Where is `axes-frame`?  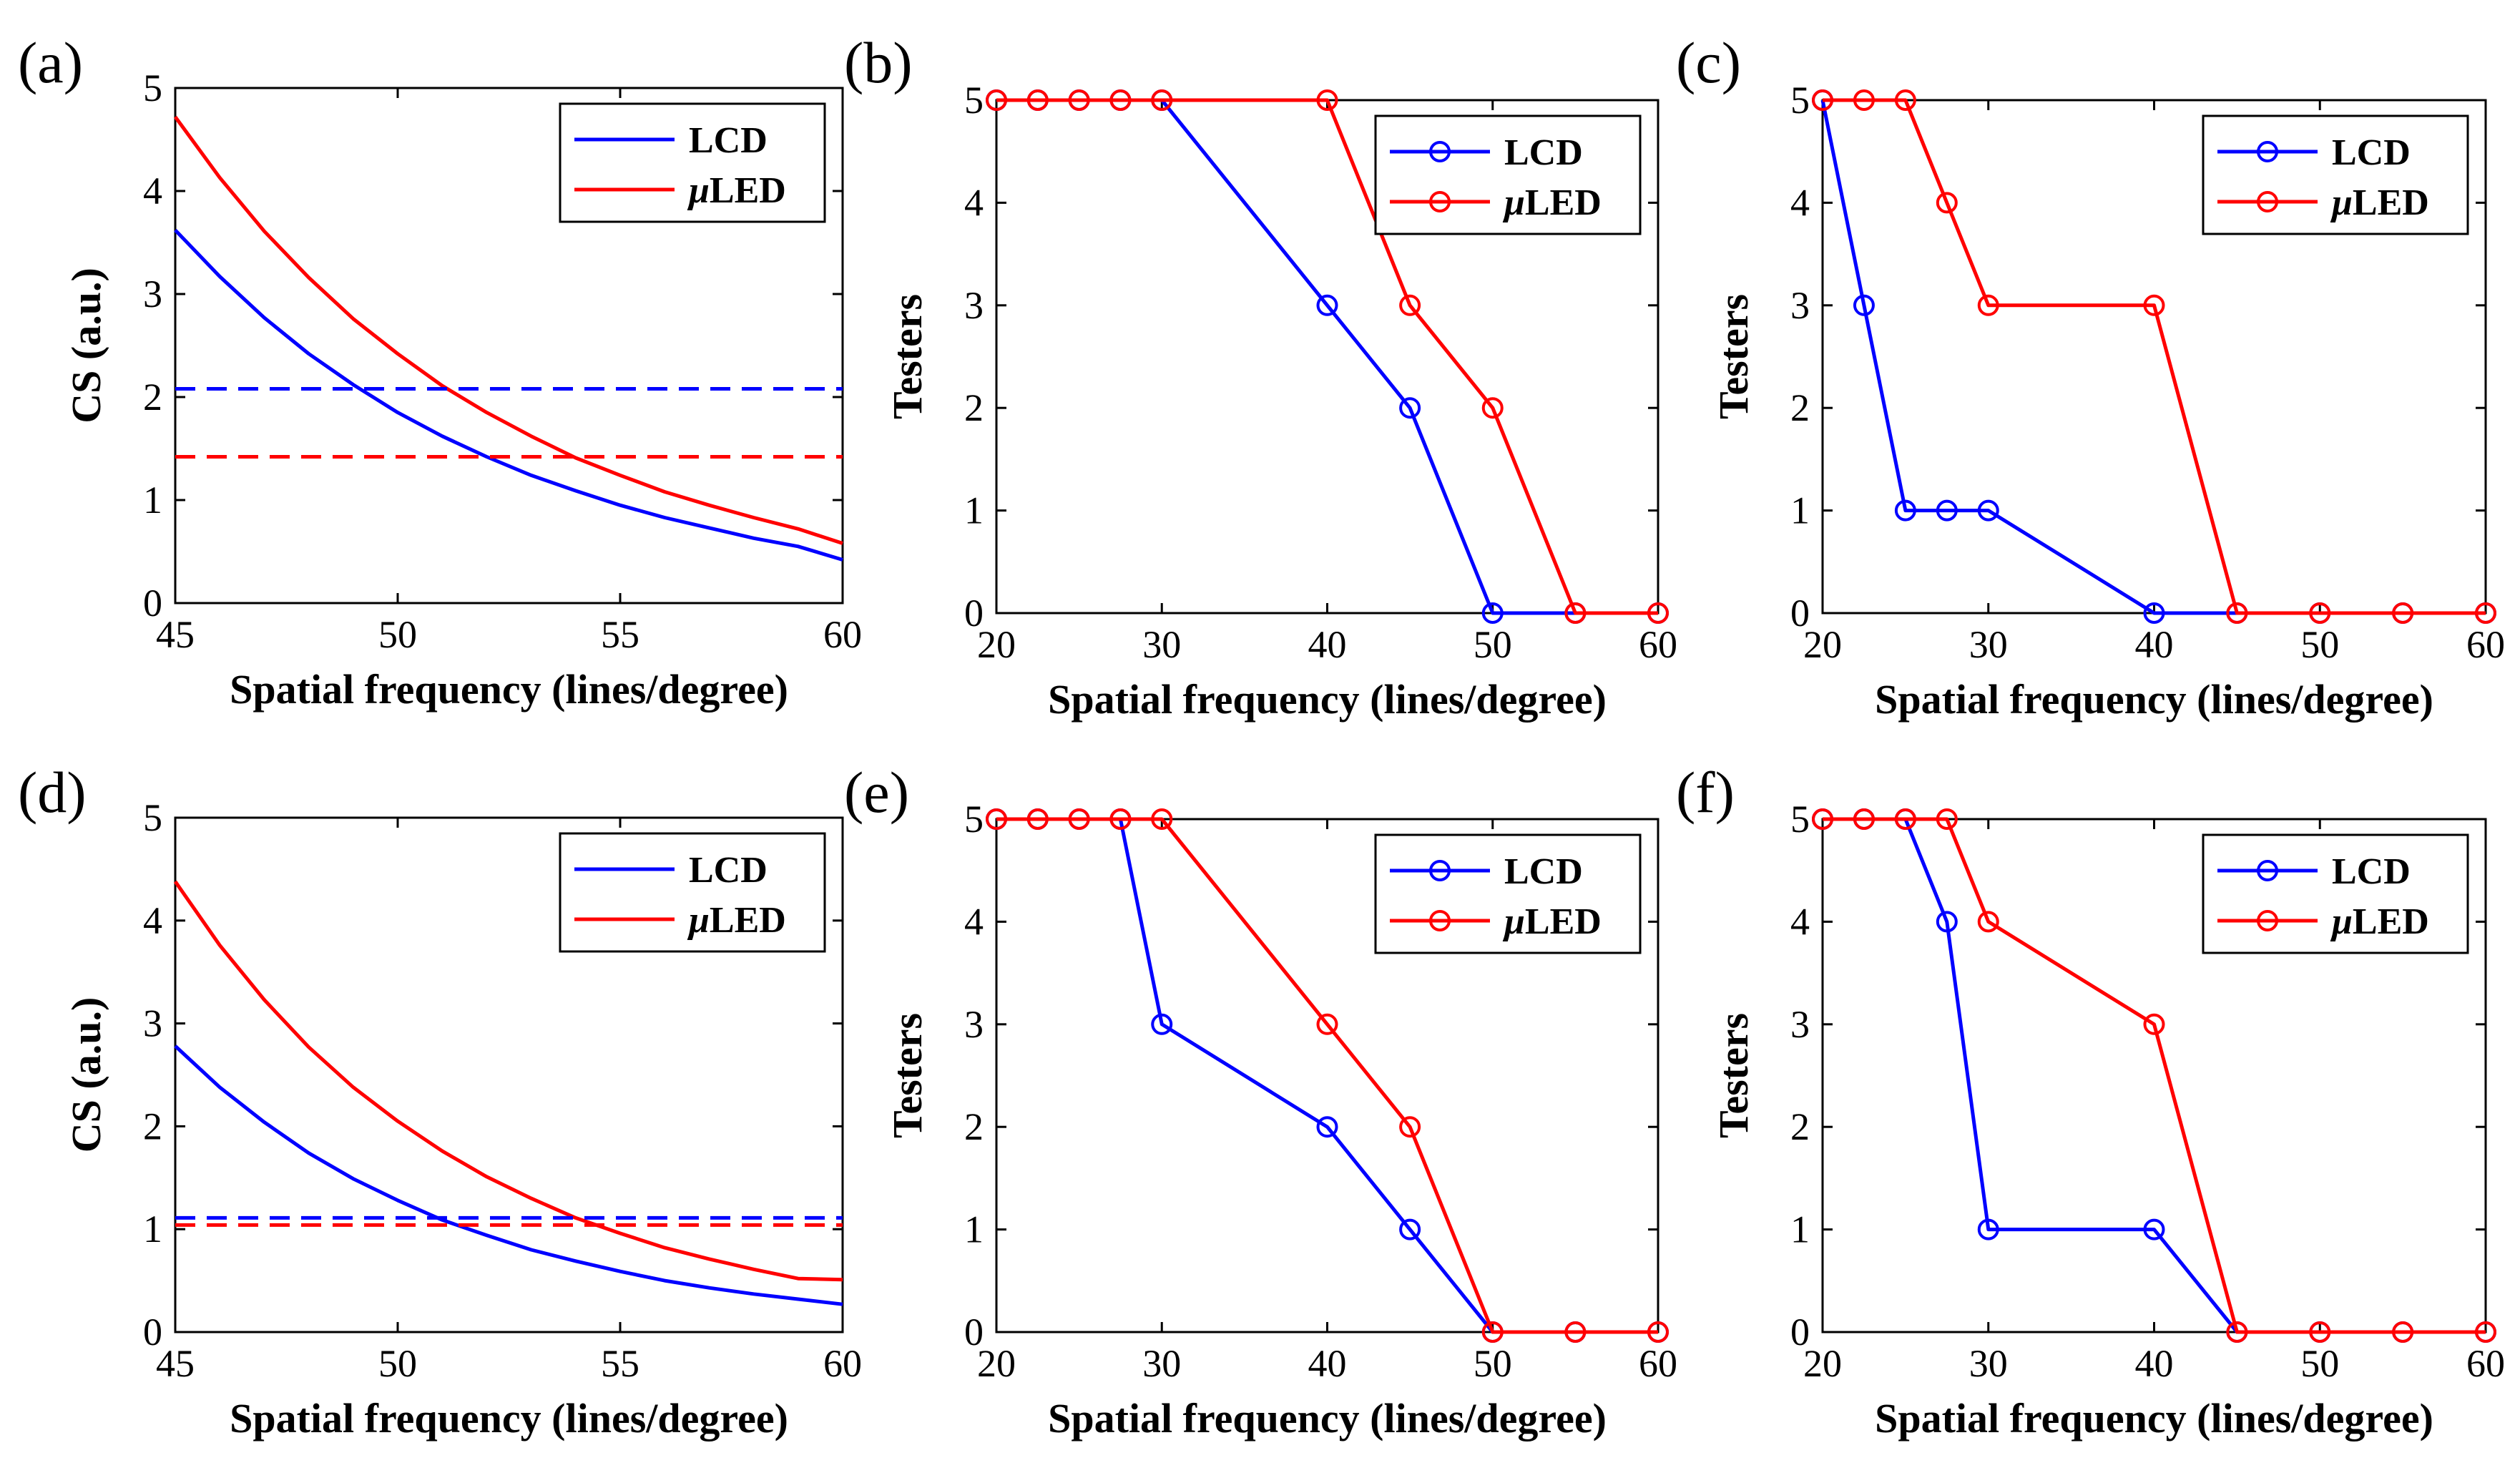
axes-frame is located at coordinates (509, 346).